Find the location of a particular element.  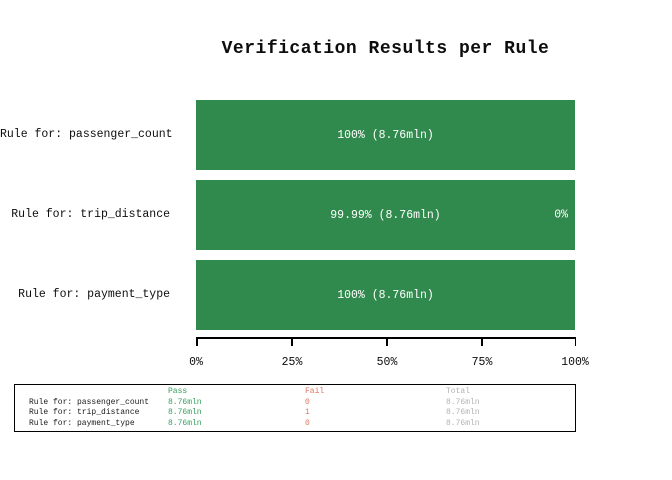

summary-row-label: Rule for: trip_distance is located at coordinates (84, 412).